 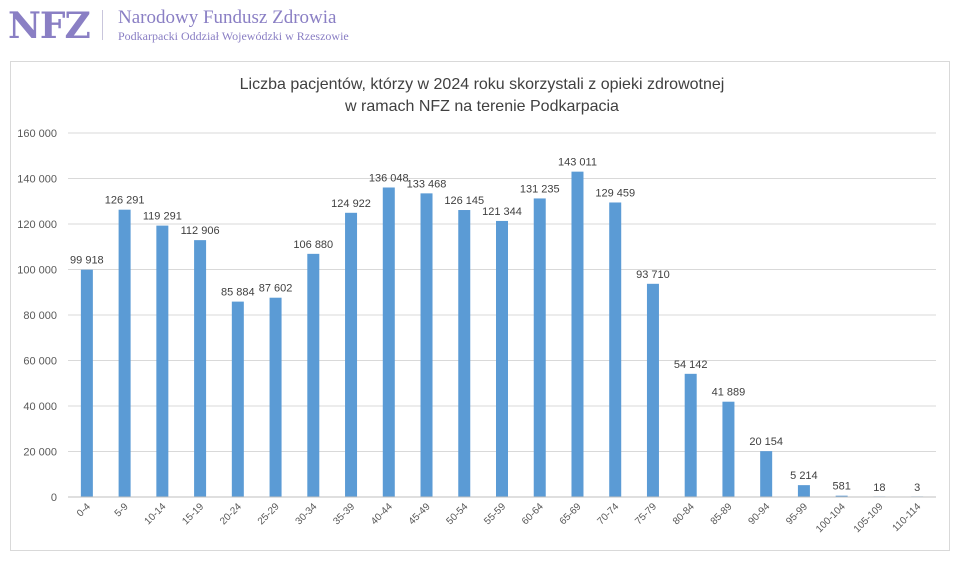 I want to click on data-label: 136 048, so click(x=389, y=178).